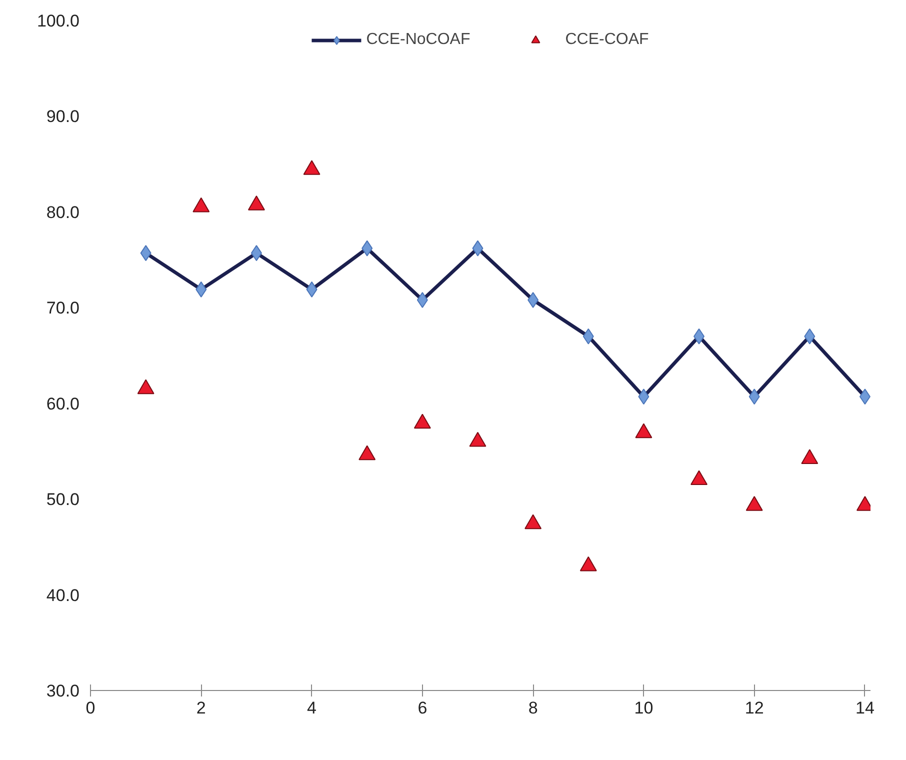 The height and width of the screenshot is (760, 906). I want to click on y-tick-label: 40.0, so click(63, 595).